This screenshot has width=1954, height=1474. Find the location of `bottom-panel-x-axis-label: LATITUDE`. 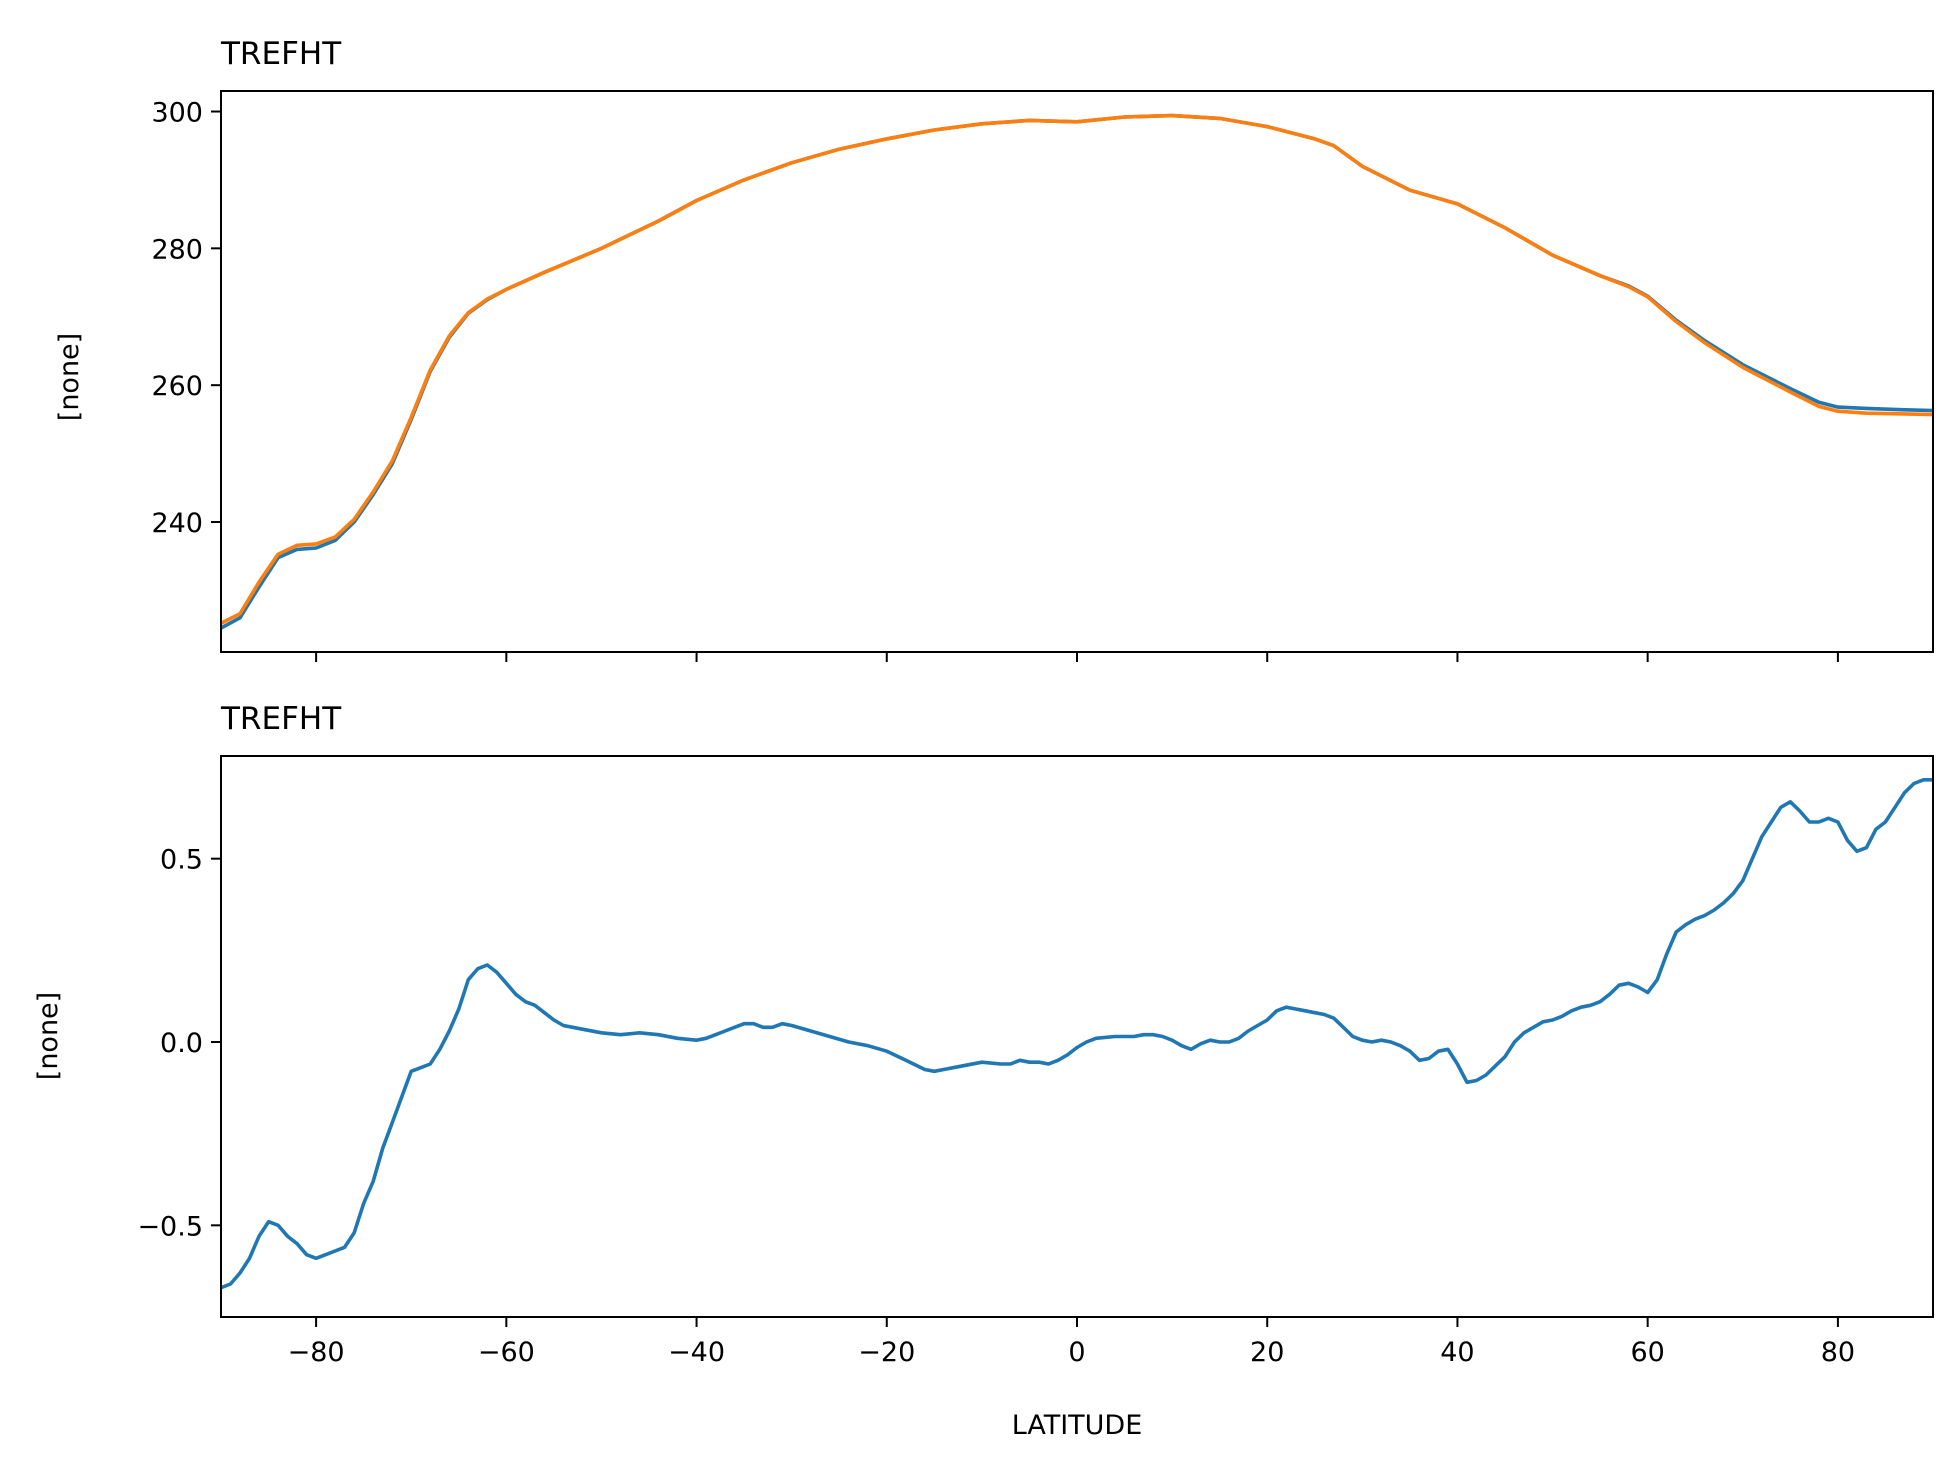

bottom-panel-x-axis-label: LATITUDE is located at coordinates (1077, 1425).